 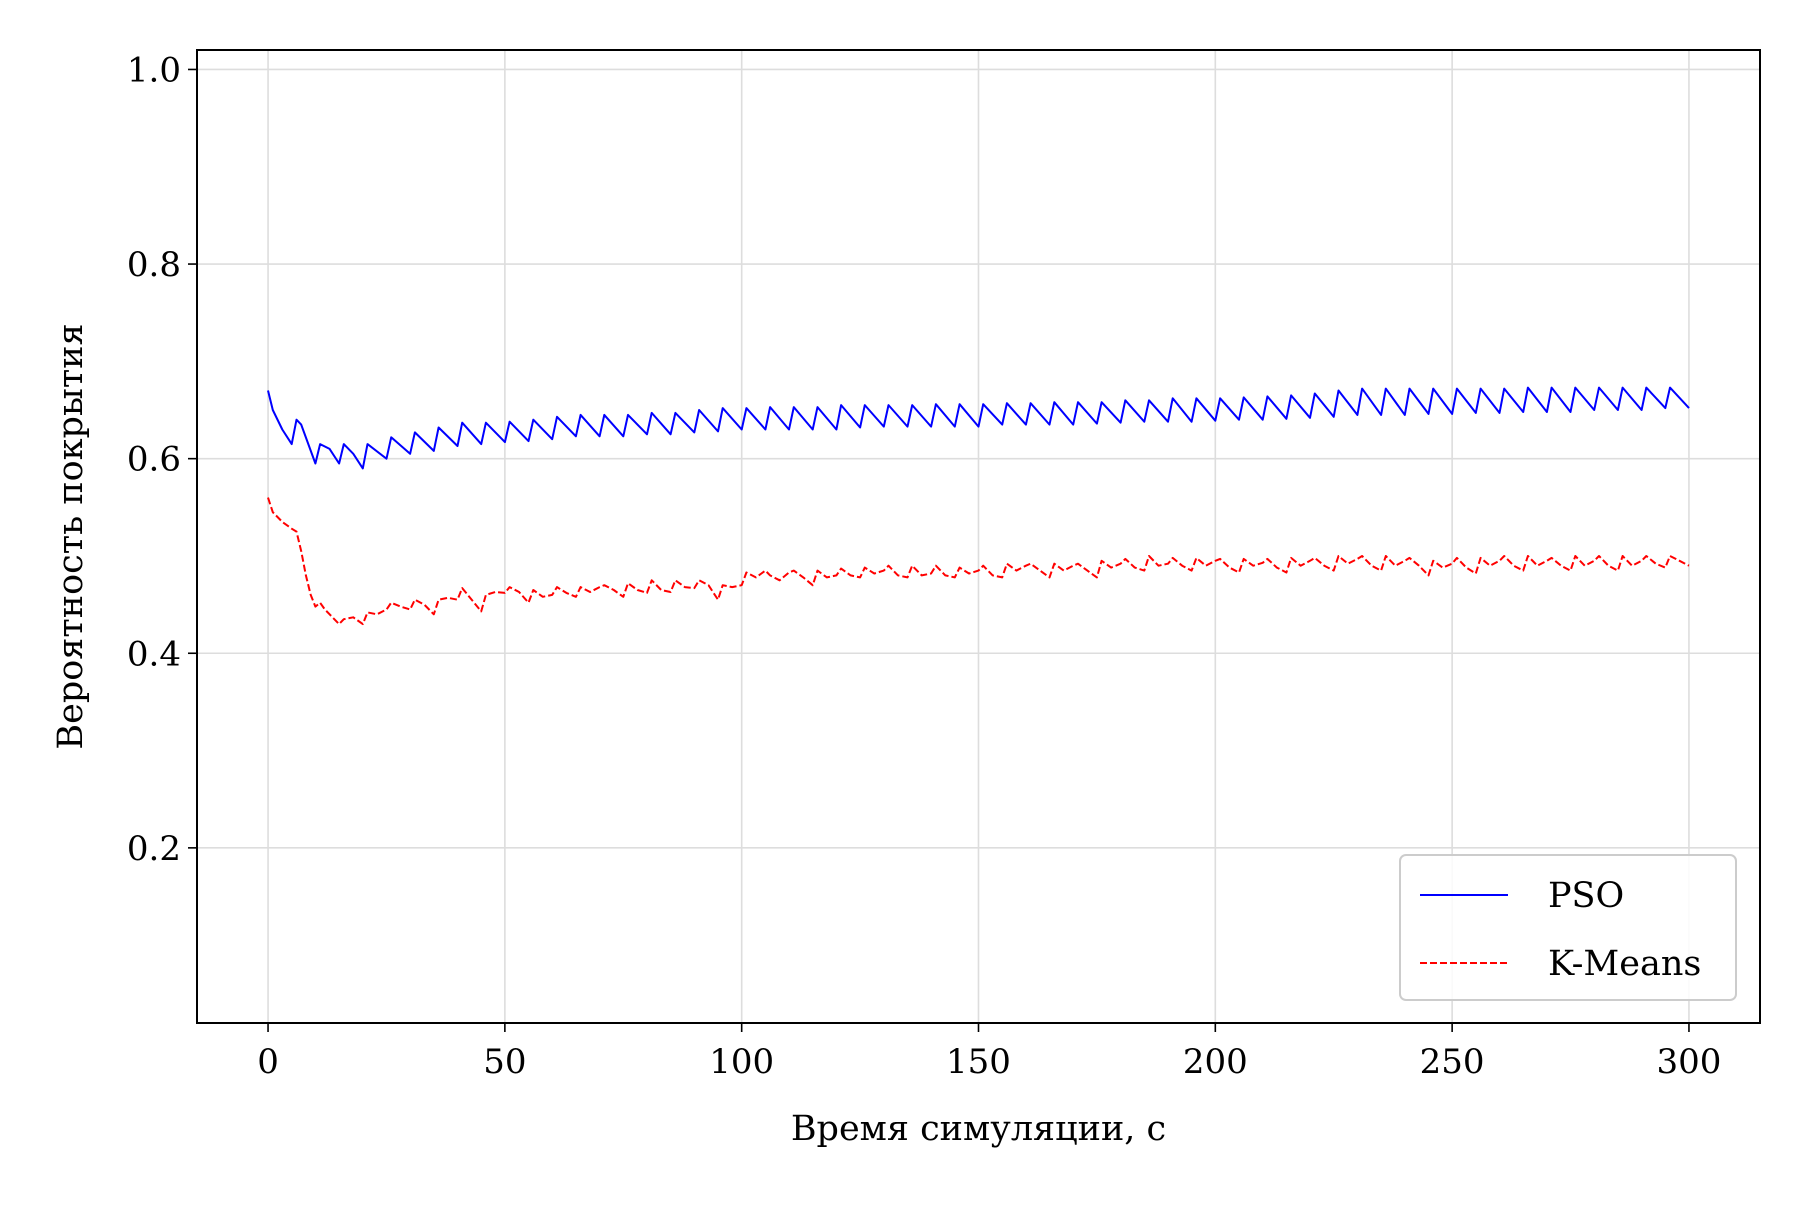 I want to click on x-tick-label: 50, so click(x=504, y=1062).